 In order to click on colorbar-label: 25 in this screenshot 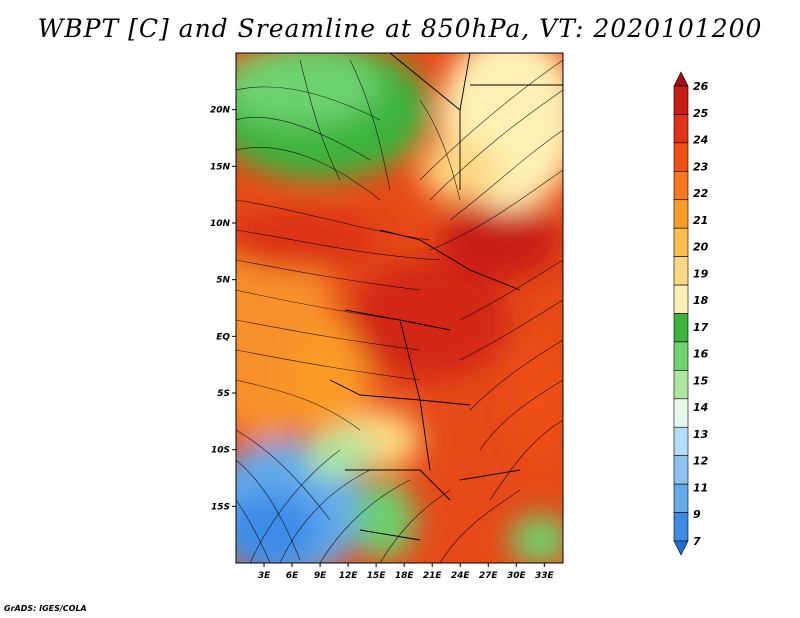, I will do `click(701, 113)`.